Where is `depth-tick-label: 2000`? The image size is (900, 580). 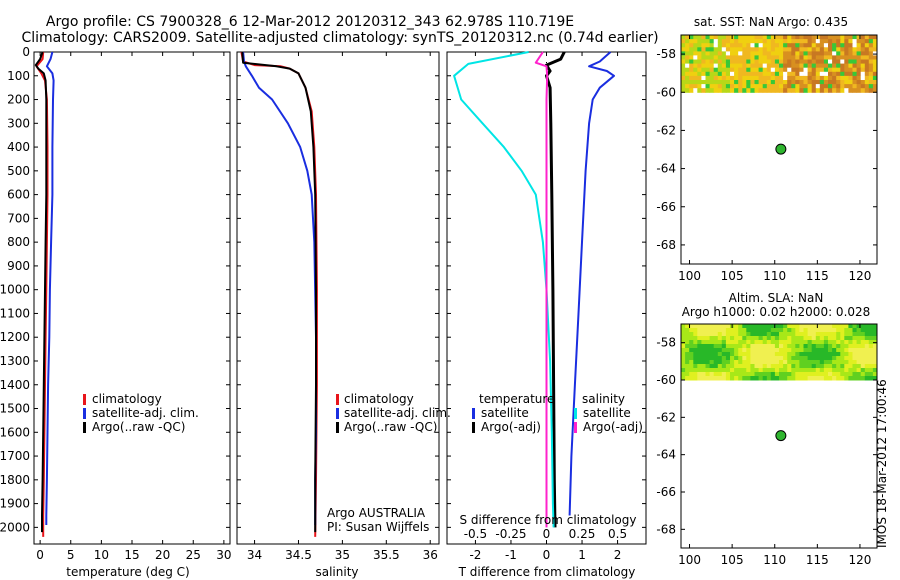
depth-tick-label: 2000 is located at coordinates (15, 527).